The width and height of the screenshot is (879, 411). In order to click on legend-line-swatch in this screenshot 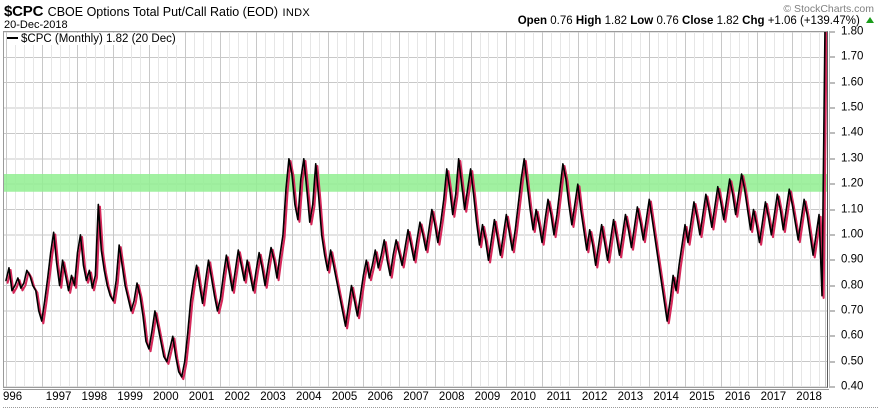, I will do `click(12, 38)`.